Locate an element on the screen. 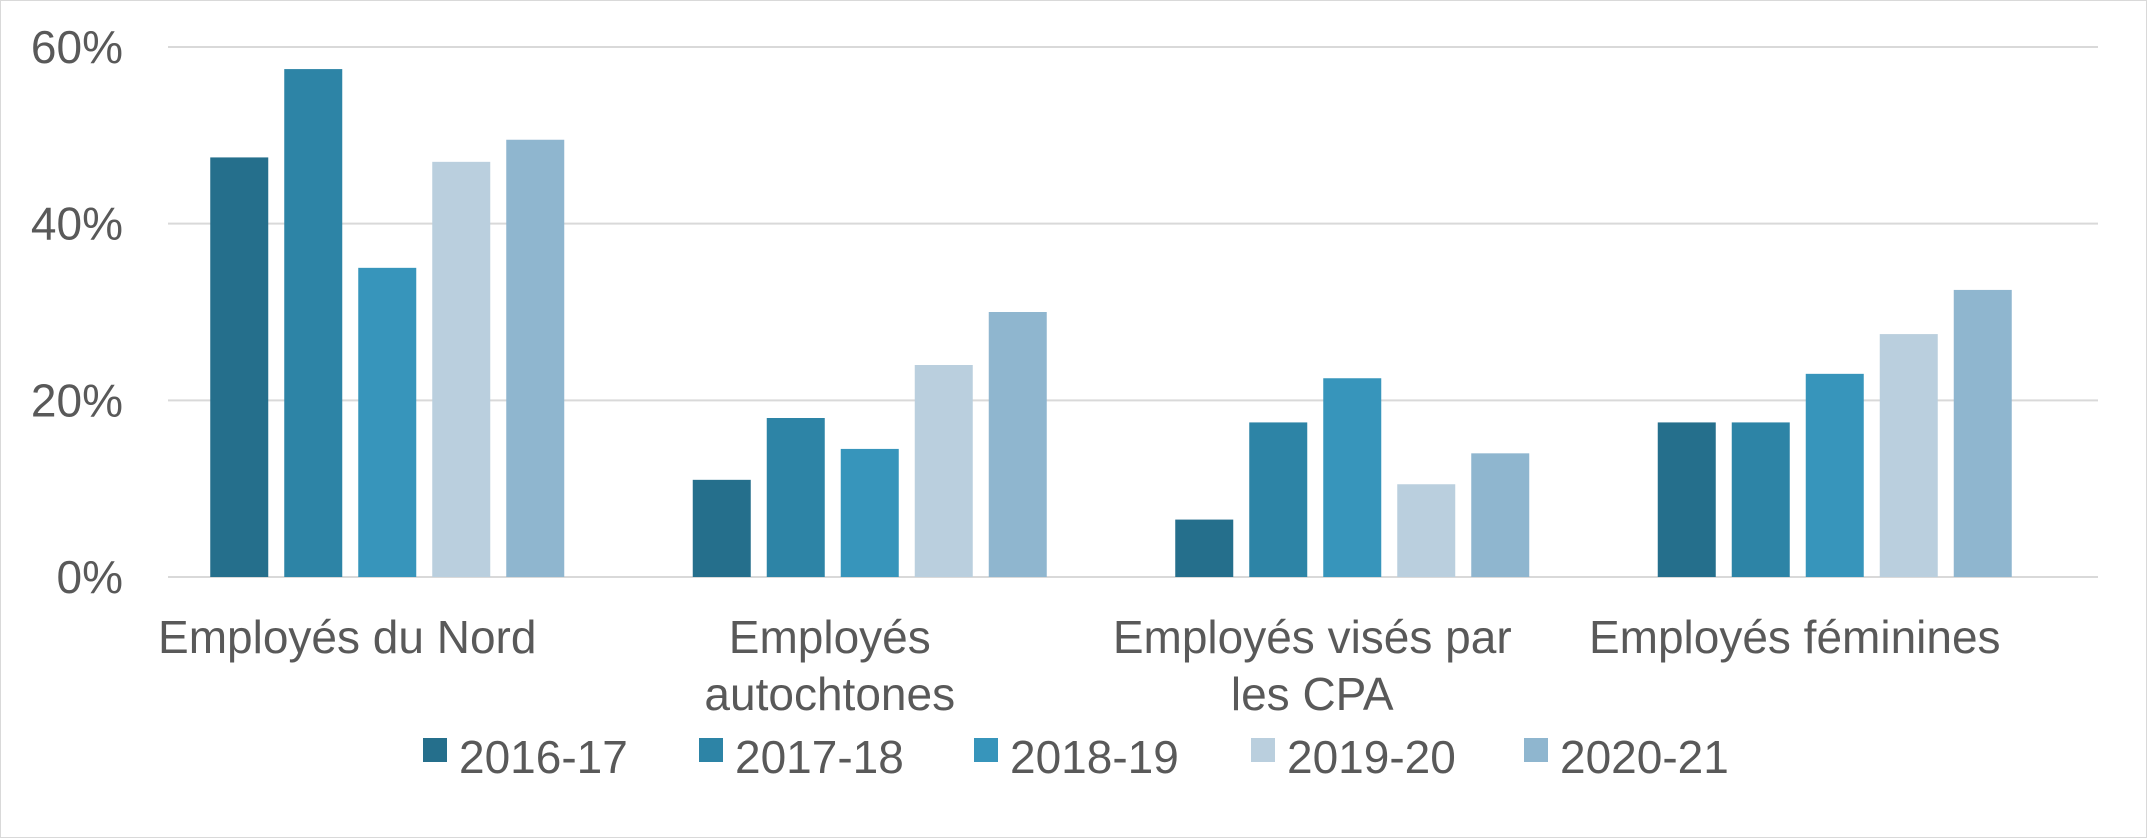 The image size is (2147, 838). x-category-label: Employés du Nord is located at coordinates (347, 637).